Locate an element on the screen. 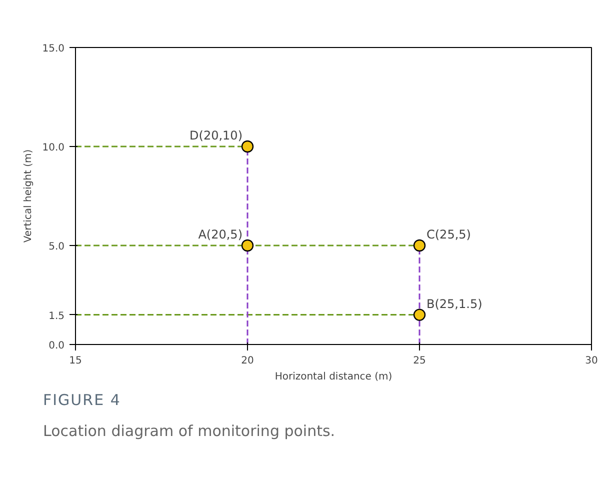 Image resolution: width=613 pixels, height=477 pixels. text: Location diagram of monitoring points. is located at coordinates (189, 431).